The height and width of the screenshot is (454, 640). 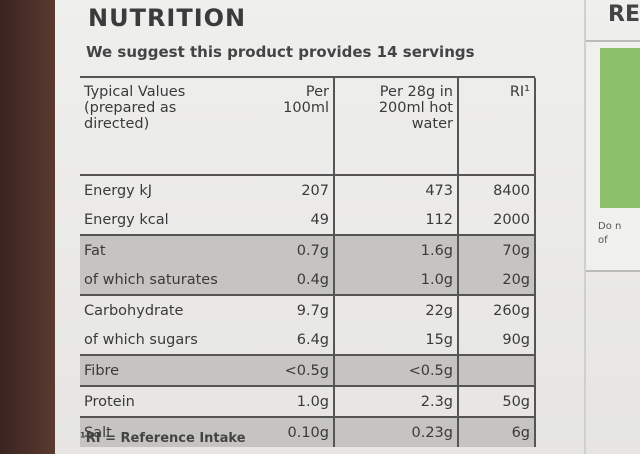 I want to click on nutrient-name: of which sugars, so click(x=141, y=339).